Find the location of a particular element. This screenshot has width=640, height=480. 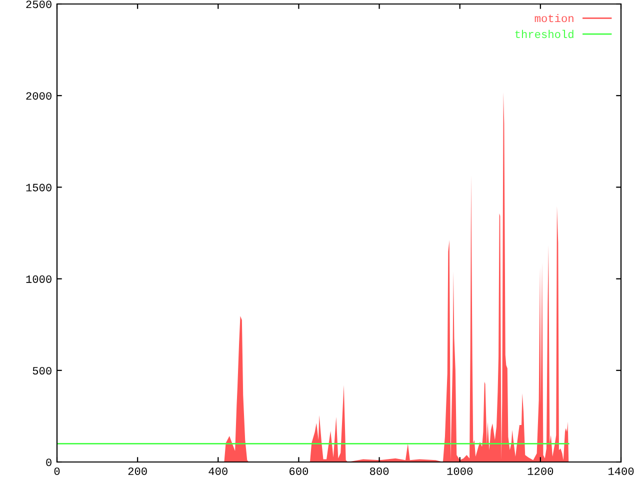

x-tick-label: 800 is located at coordinates (379, 471).